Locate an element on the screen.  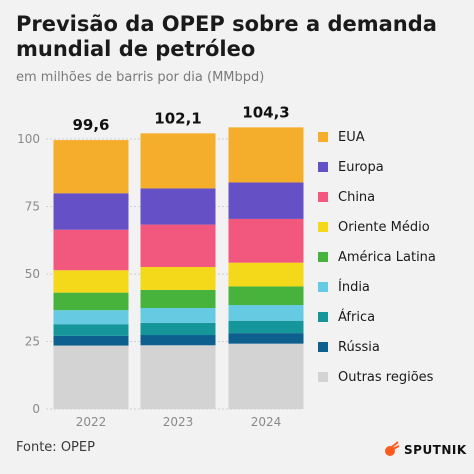
bar-segment-2022-eua is located at coordinates (91, 167).